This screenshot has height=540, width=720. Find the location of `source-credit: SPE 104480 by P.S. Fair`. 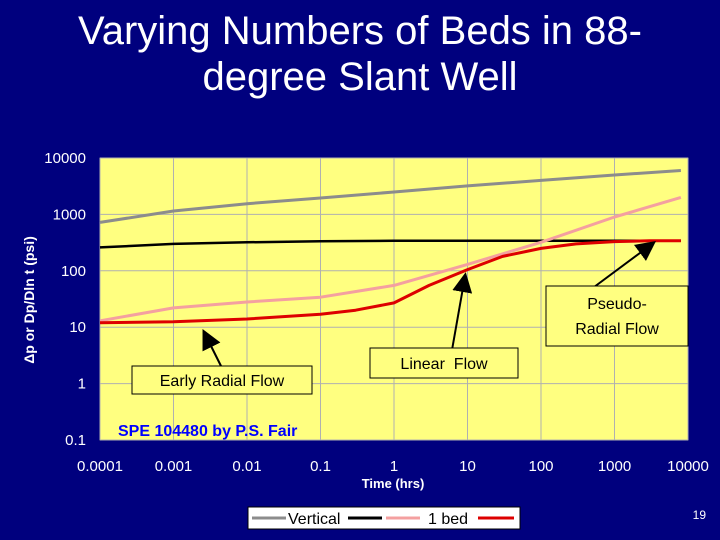

source-credit: SPE 104480 by P.S. Fair is located at coordinates (207, 431).